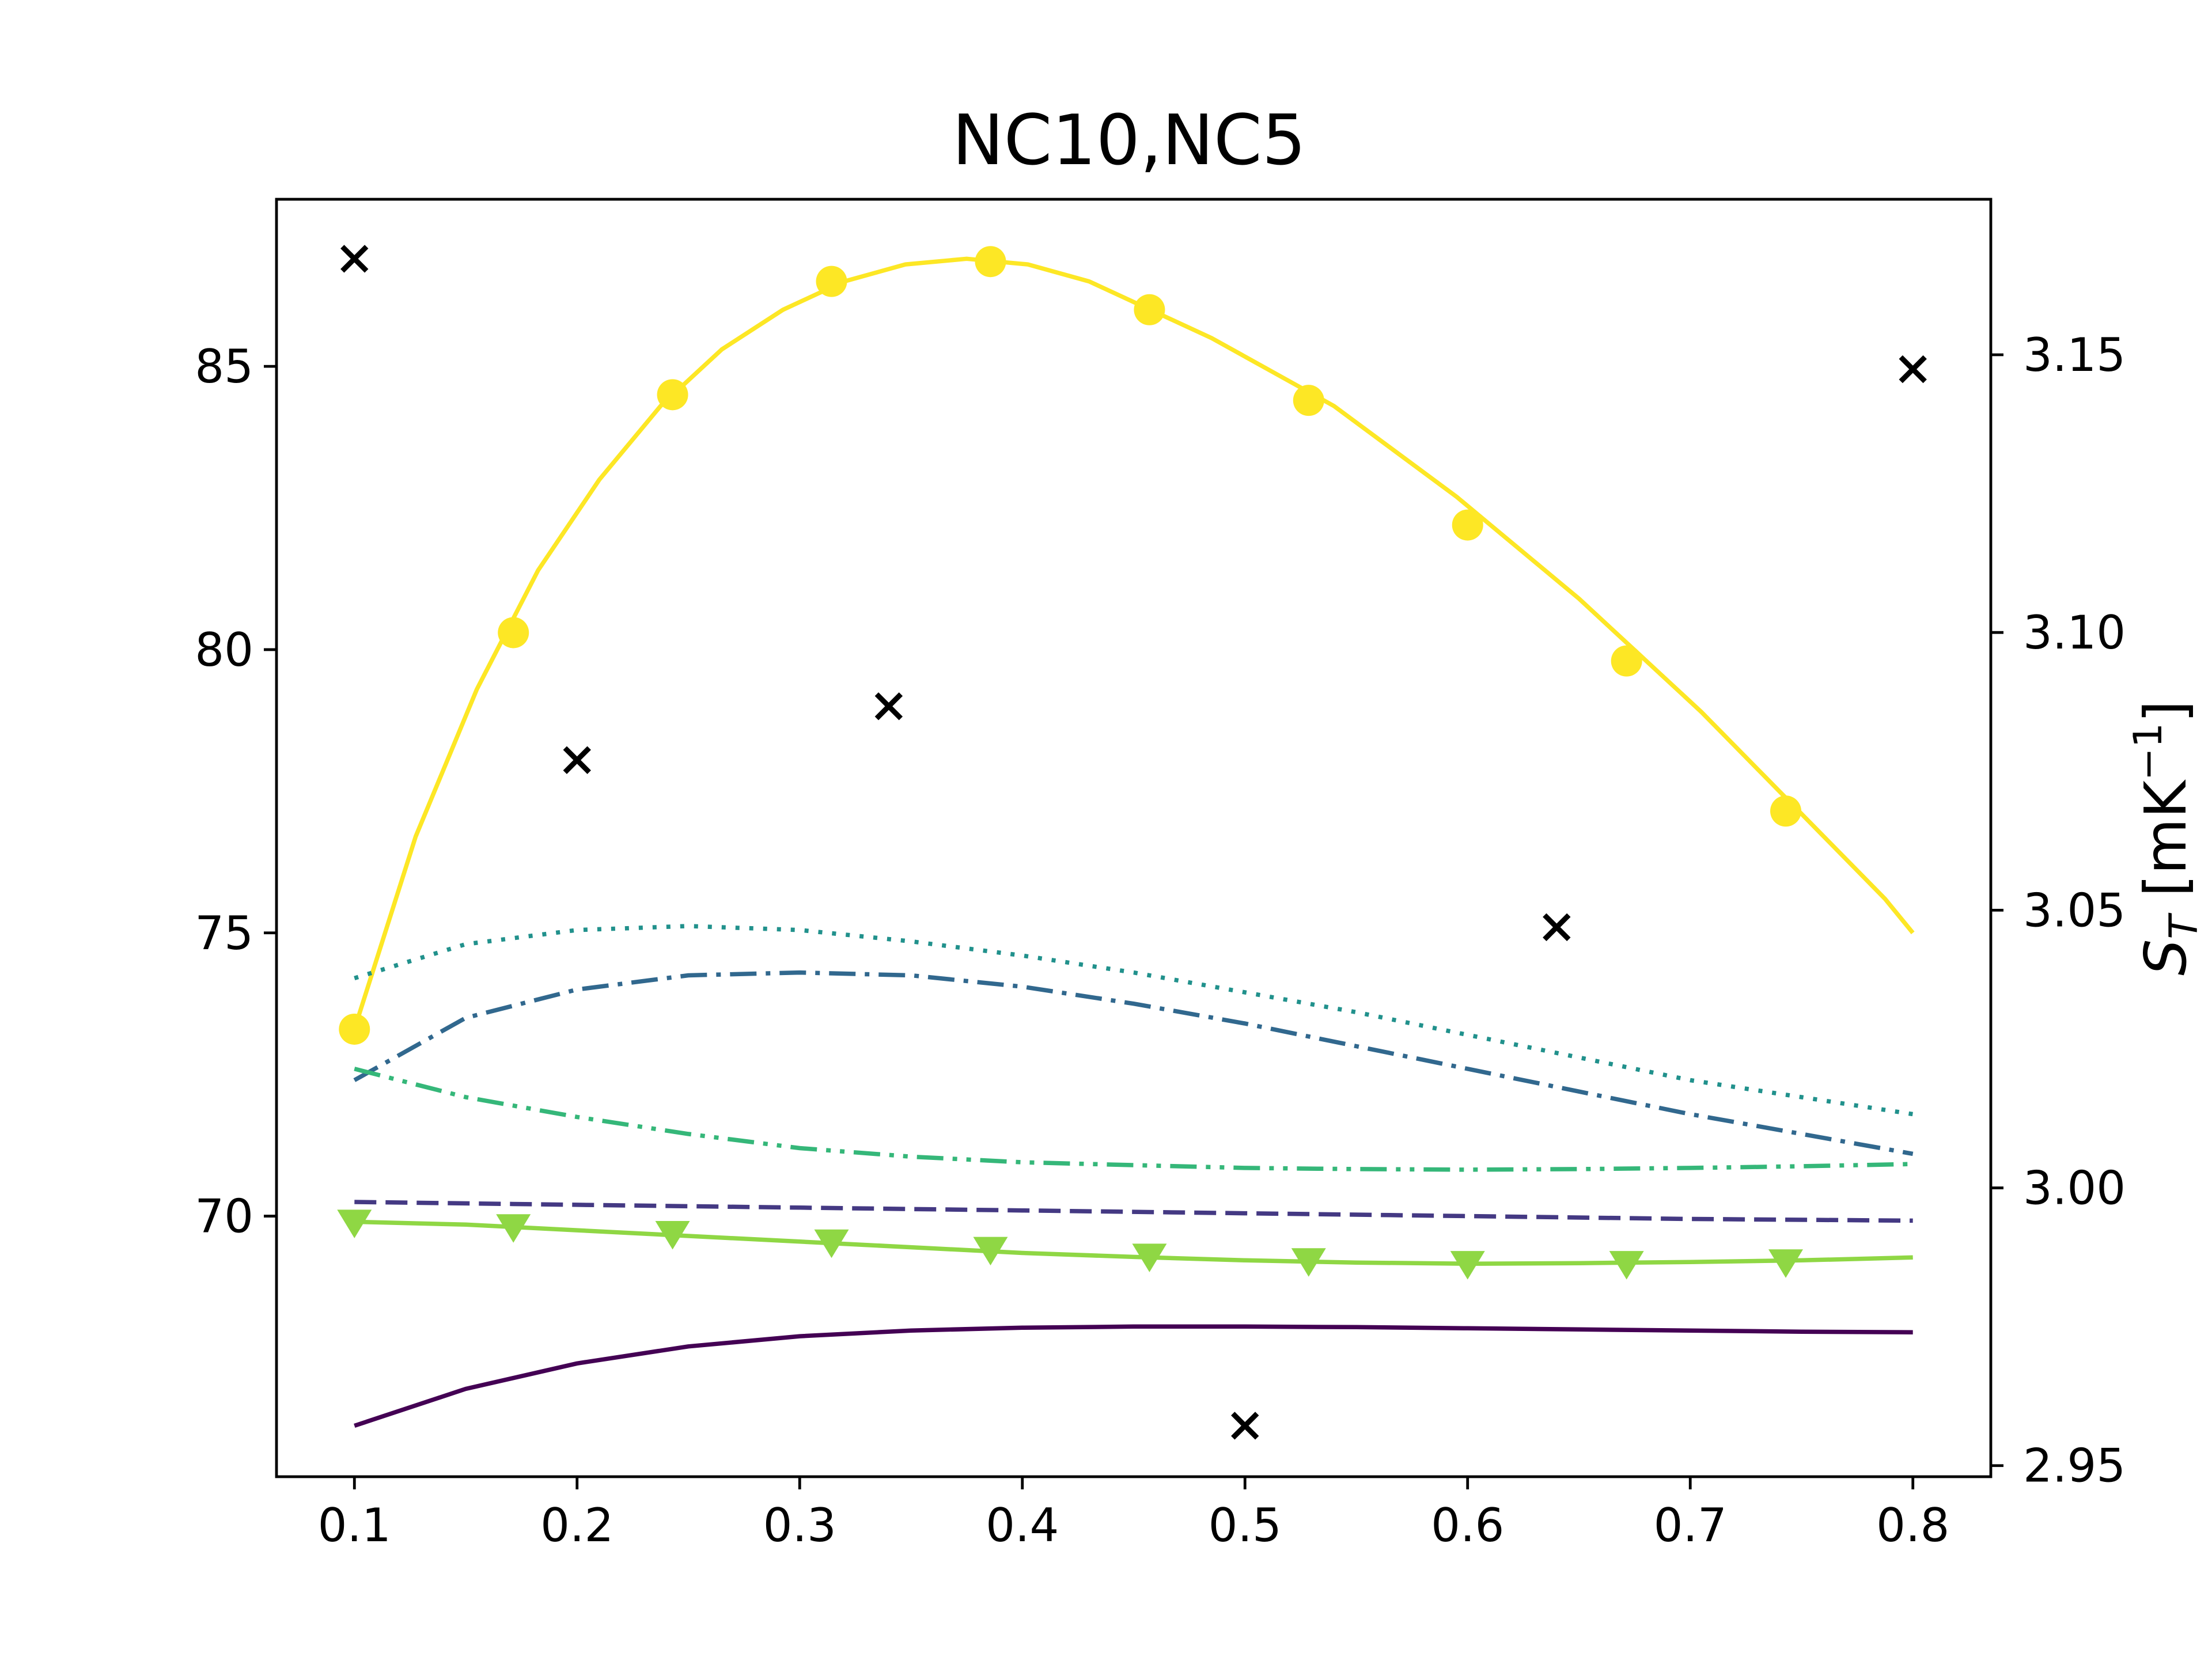  What do you see at coordinates (2074, 632) in the screenshot?
I see `y-right-tick-label: 3.10` at bounding box center [2074, 632].